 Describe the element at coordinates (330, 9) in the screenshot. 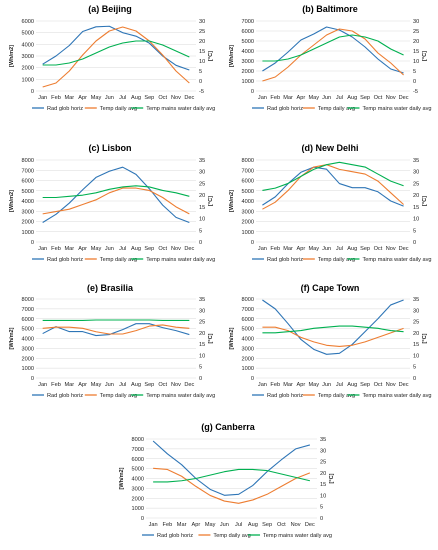

I see `panel-title: (b) Baltimore` at that location.